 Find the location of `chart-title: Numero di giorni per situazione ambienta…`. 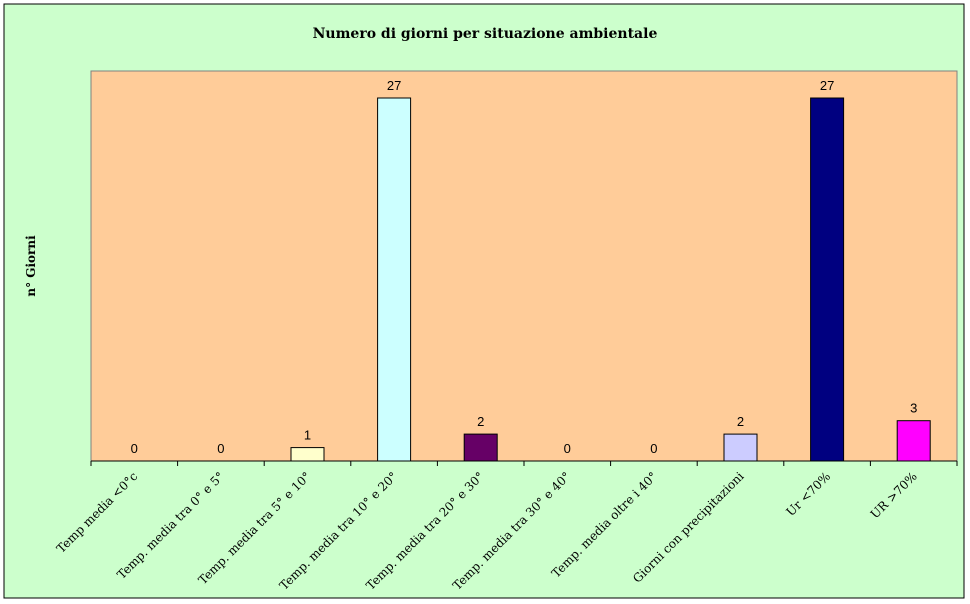

chart-title: Numero di giorni per situazione ambienta… is located at coordinates (485, 34).